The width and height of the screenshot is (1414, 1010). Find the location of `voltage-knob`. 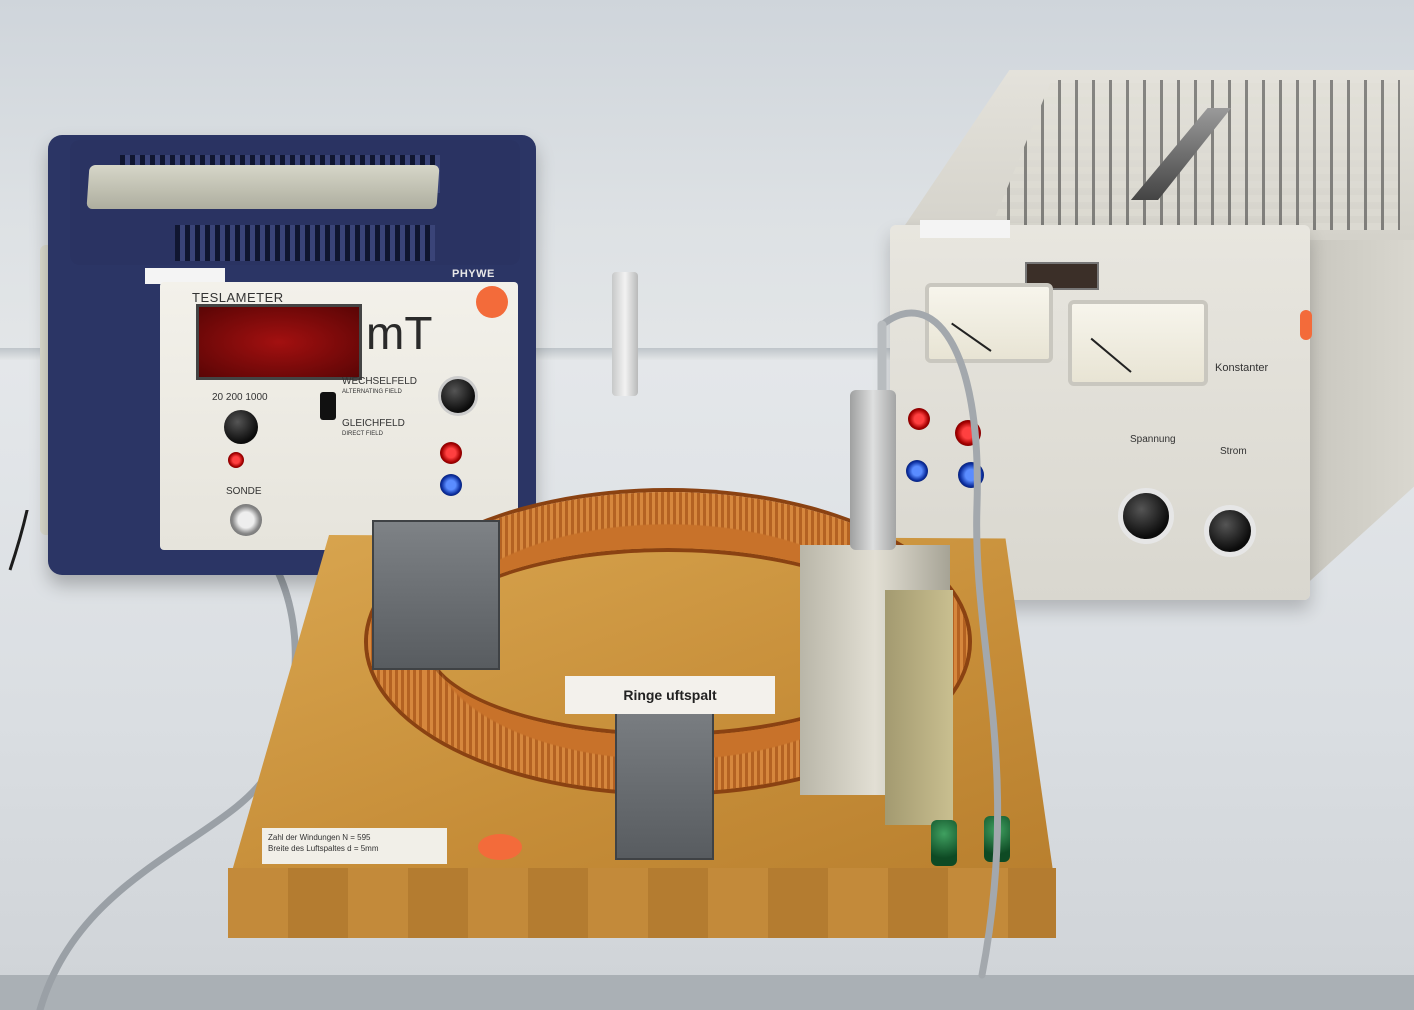

voltage-knob is located at coordinates (1146, 516).